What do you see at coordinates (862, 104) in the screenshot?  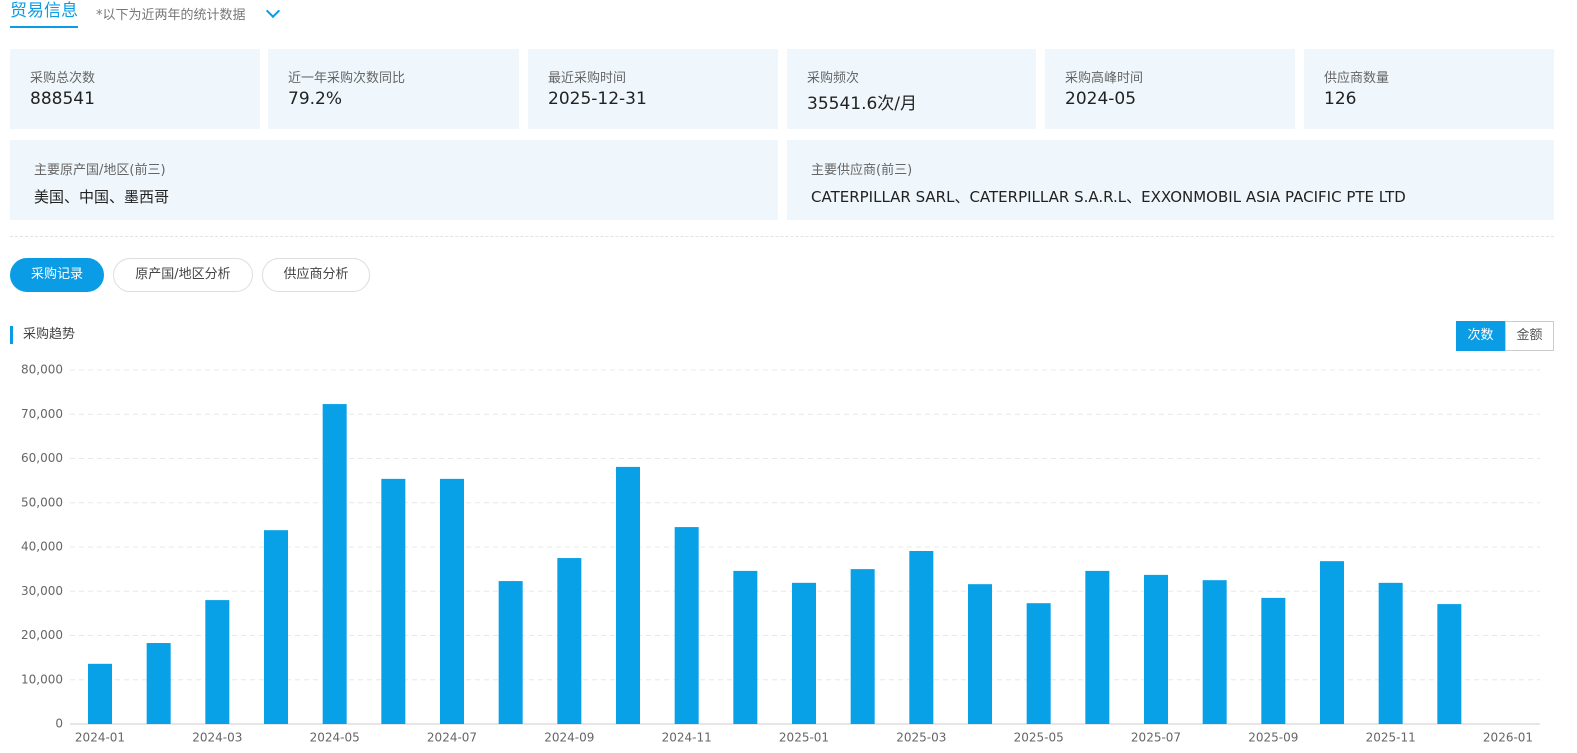 I see `stat-value: 35541.6次/月` at bounding box center [862, 104].